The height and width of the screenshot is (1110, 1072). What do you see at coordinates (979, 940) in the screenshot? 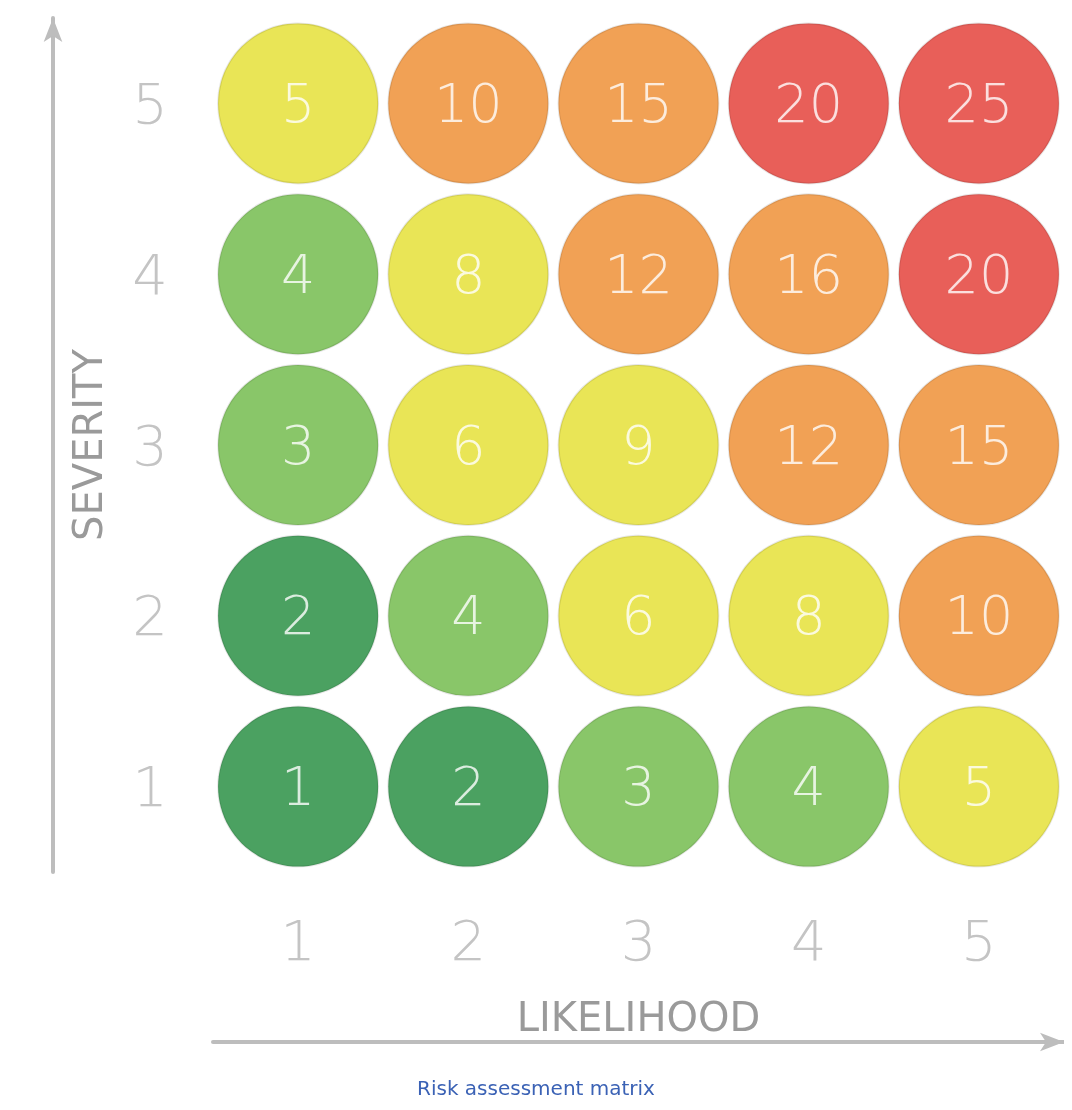
I see `x-tick-label: 5` at bounding box center [979, 940].